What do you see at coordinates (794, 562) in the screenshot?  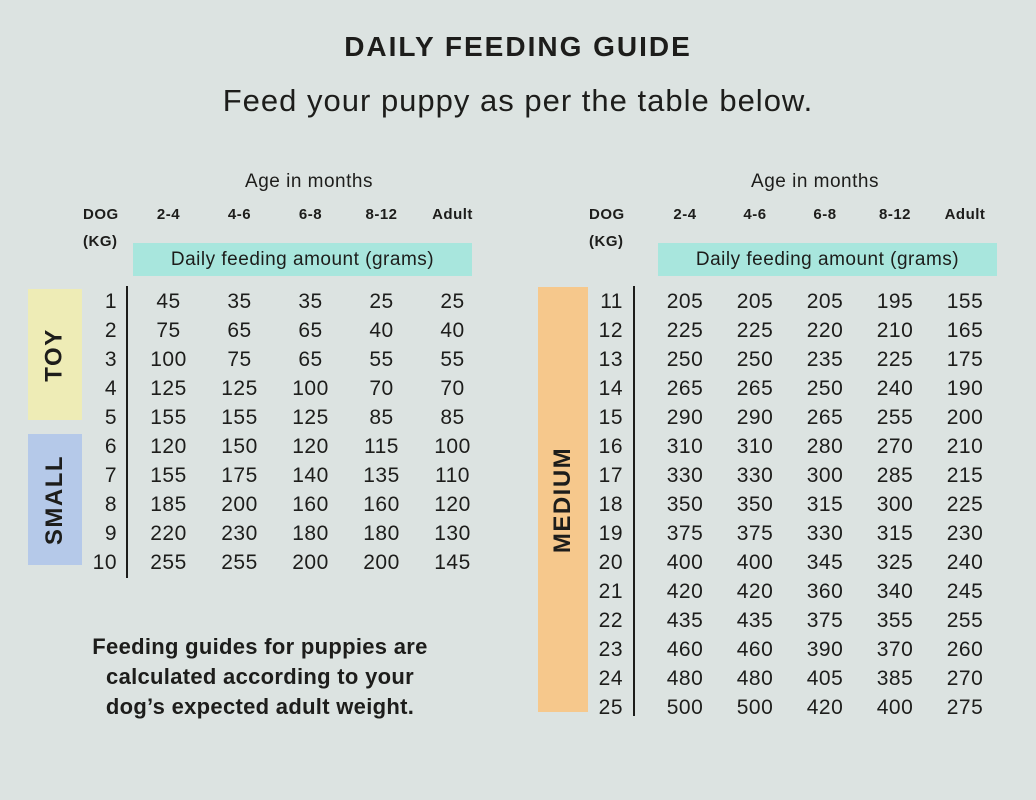 I see `table-row: 20 400 400 345 325 240` at bounding box center [794, 562].